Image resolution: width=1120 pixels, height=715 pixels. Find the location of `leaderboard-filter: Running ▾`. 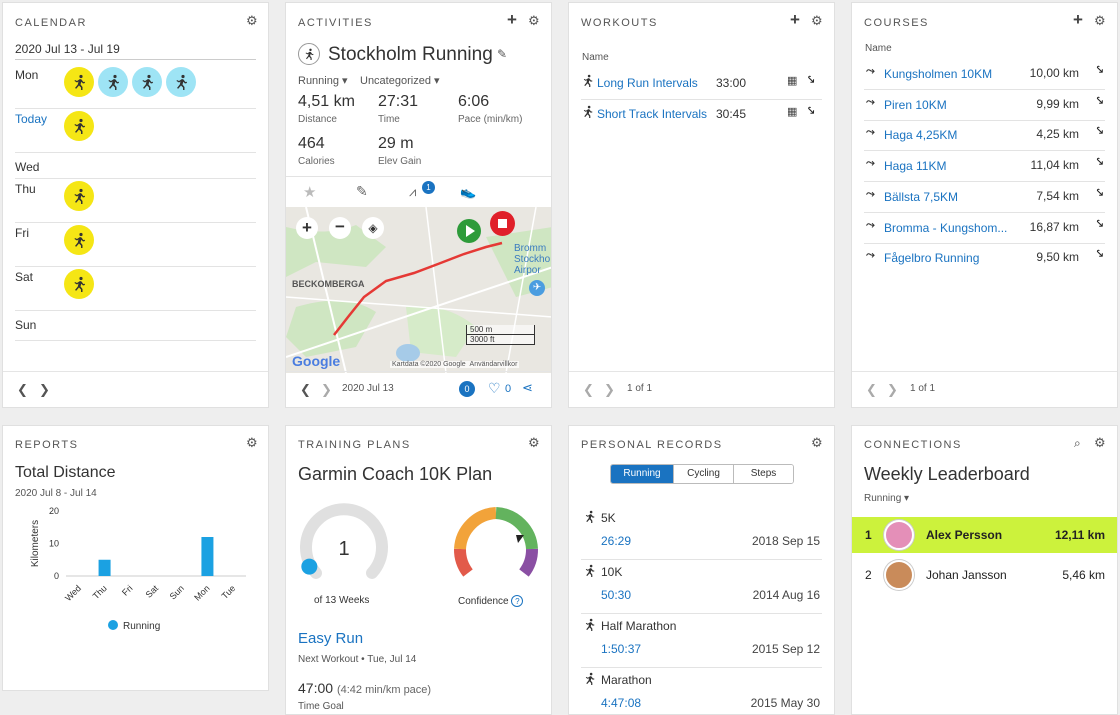

leaderboard-filter: Running ▾ is located at coordinates (887, 498).